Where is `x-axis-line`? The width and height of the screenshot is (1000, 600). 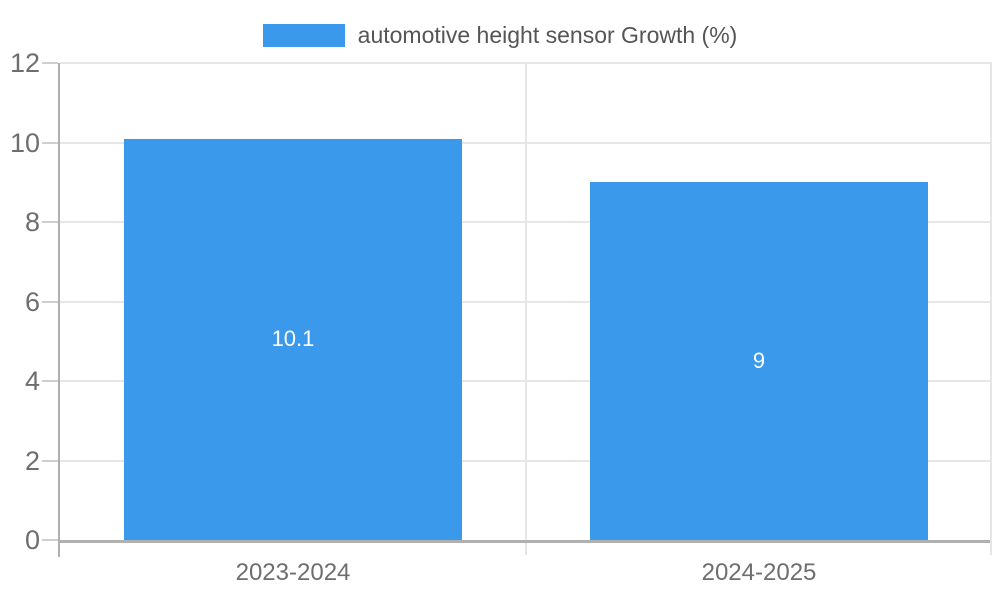 x-axis-line is located at coordinates (525, 541).